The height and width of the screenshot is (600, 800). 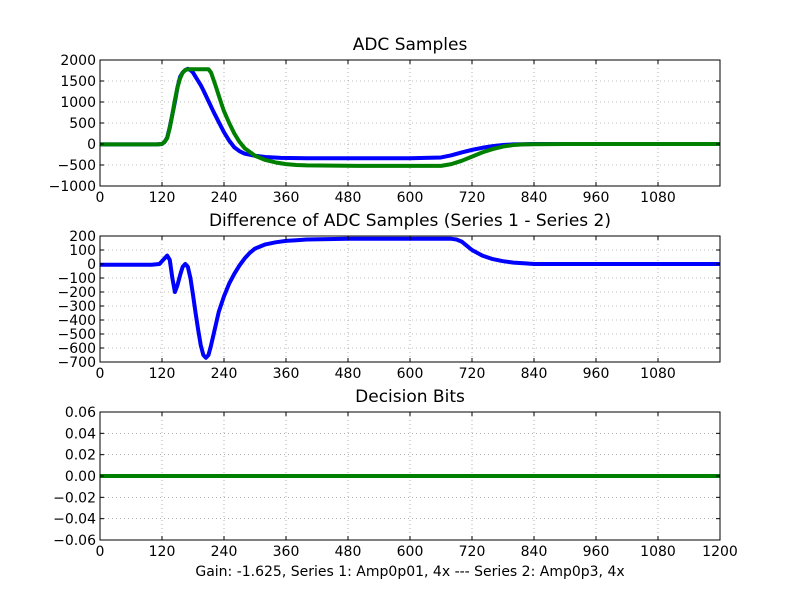 I want to click on y-tick-label: −200, so click(x=77, y=293).